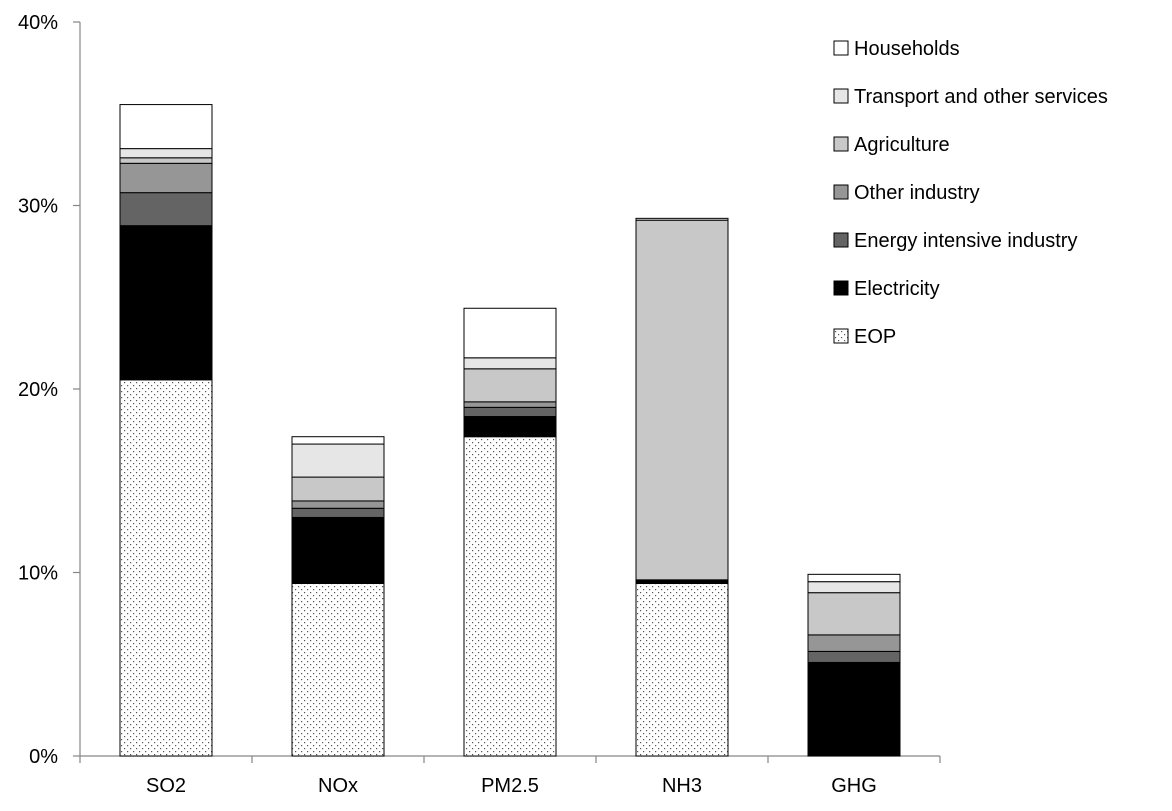 The height and width of the screenshot is (811, 1172). What do you see at coordinates (38, 207) in the screenshot?
I see `y-tick-label: 30%` at bounding box center [38, 207].